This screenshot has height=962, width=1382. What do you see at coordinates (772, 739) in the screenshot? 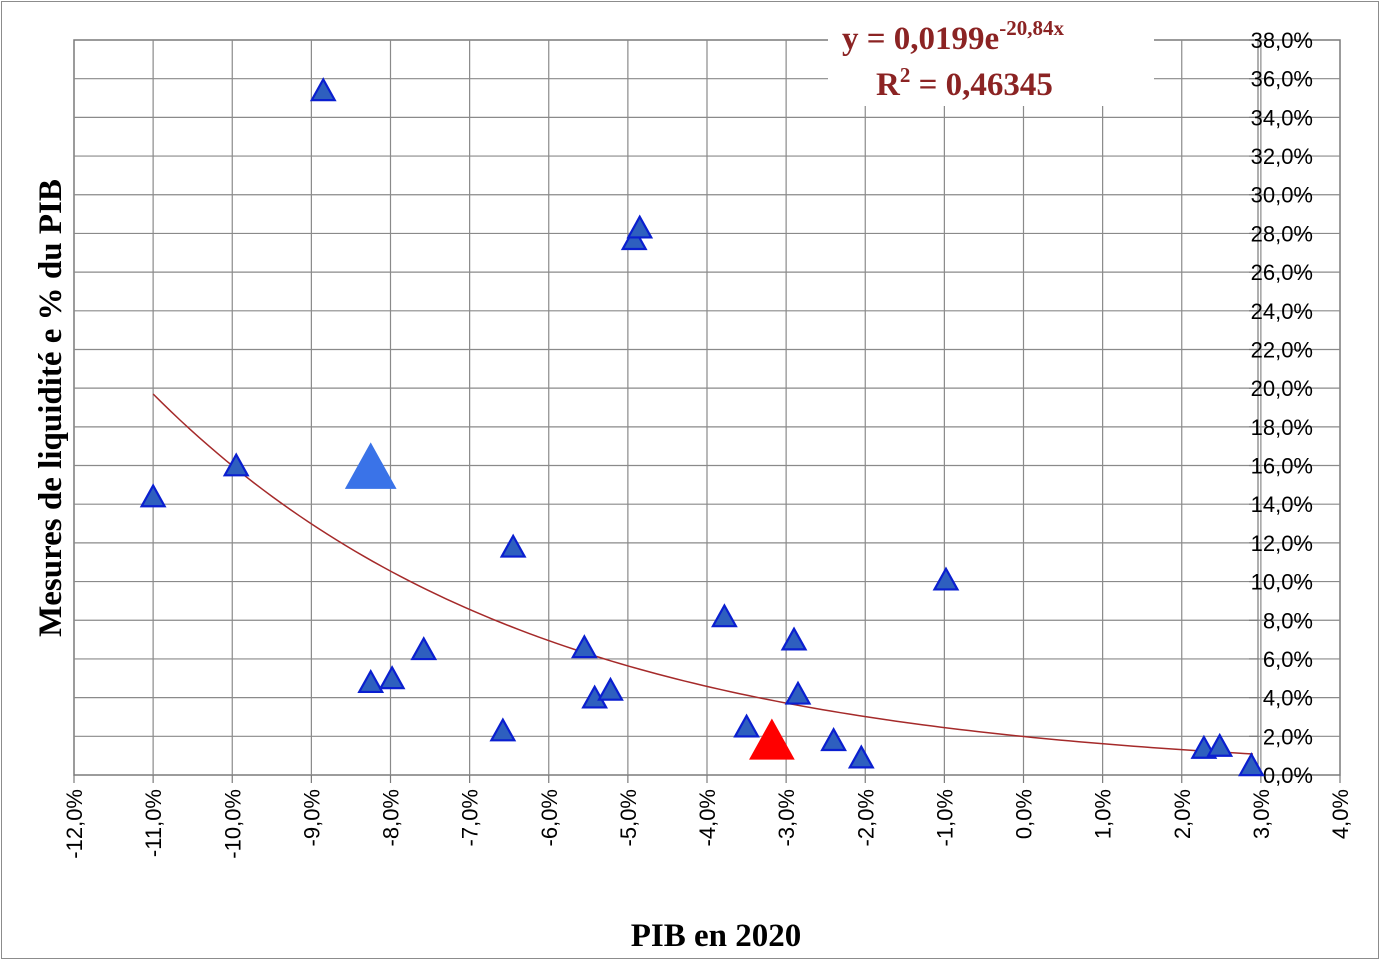
I see `data-point-highlight-red` at bounding box center [772, 739].